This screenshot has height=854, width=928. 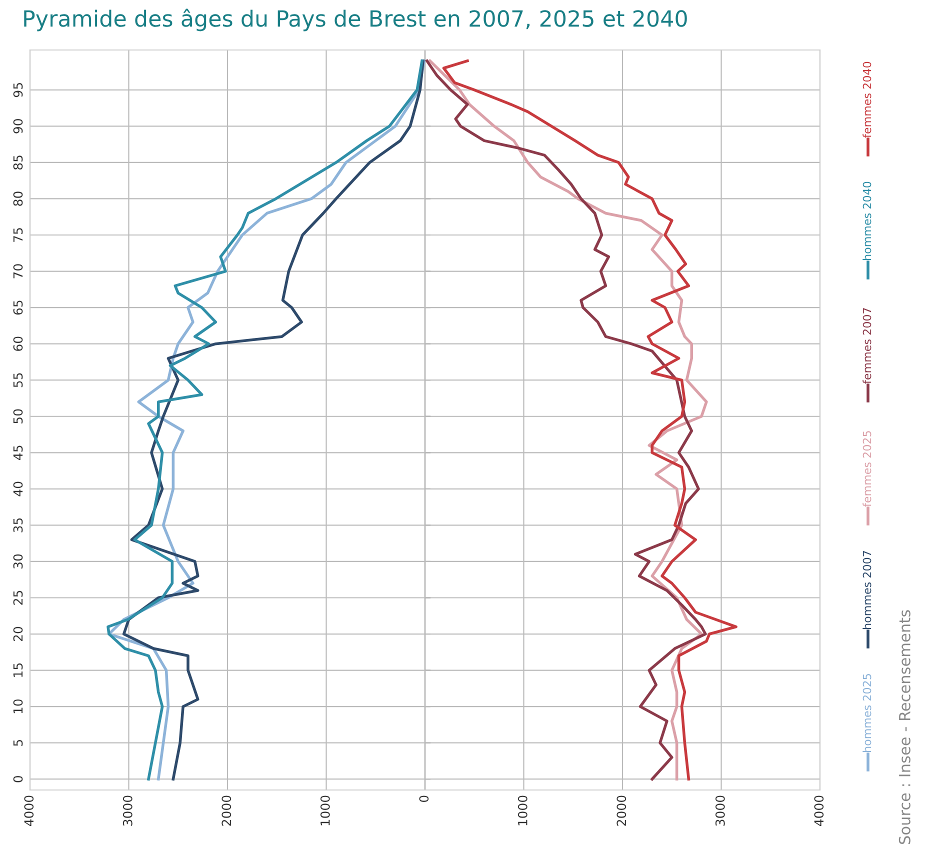 I want to click on y-tick-label: 50, so click(x=18, y=416).